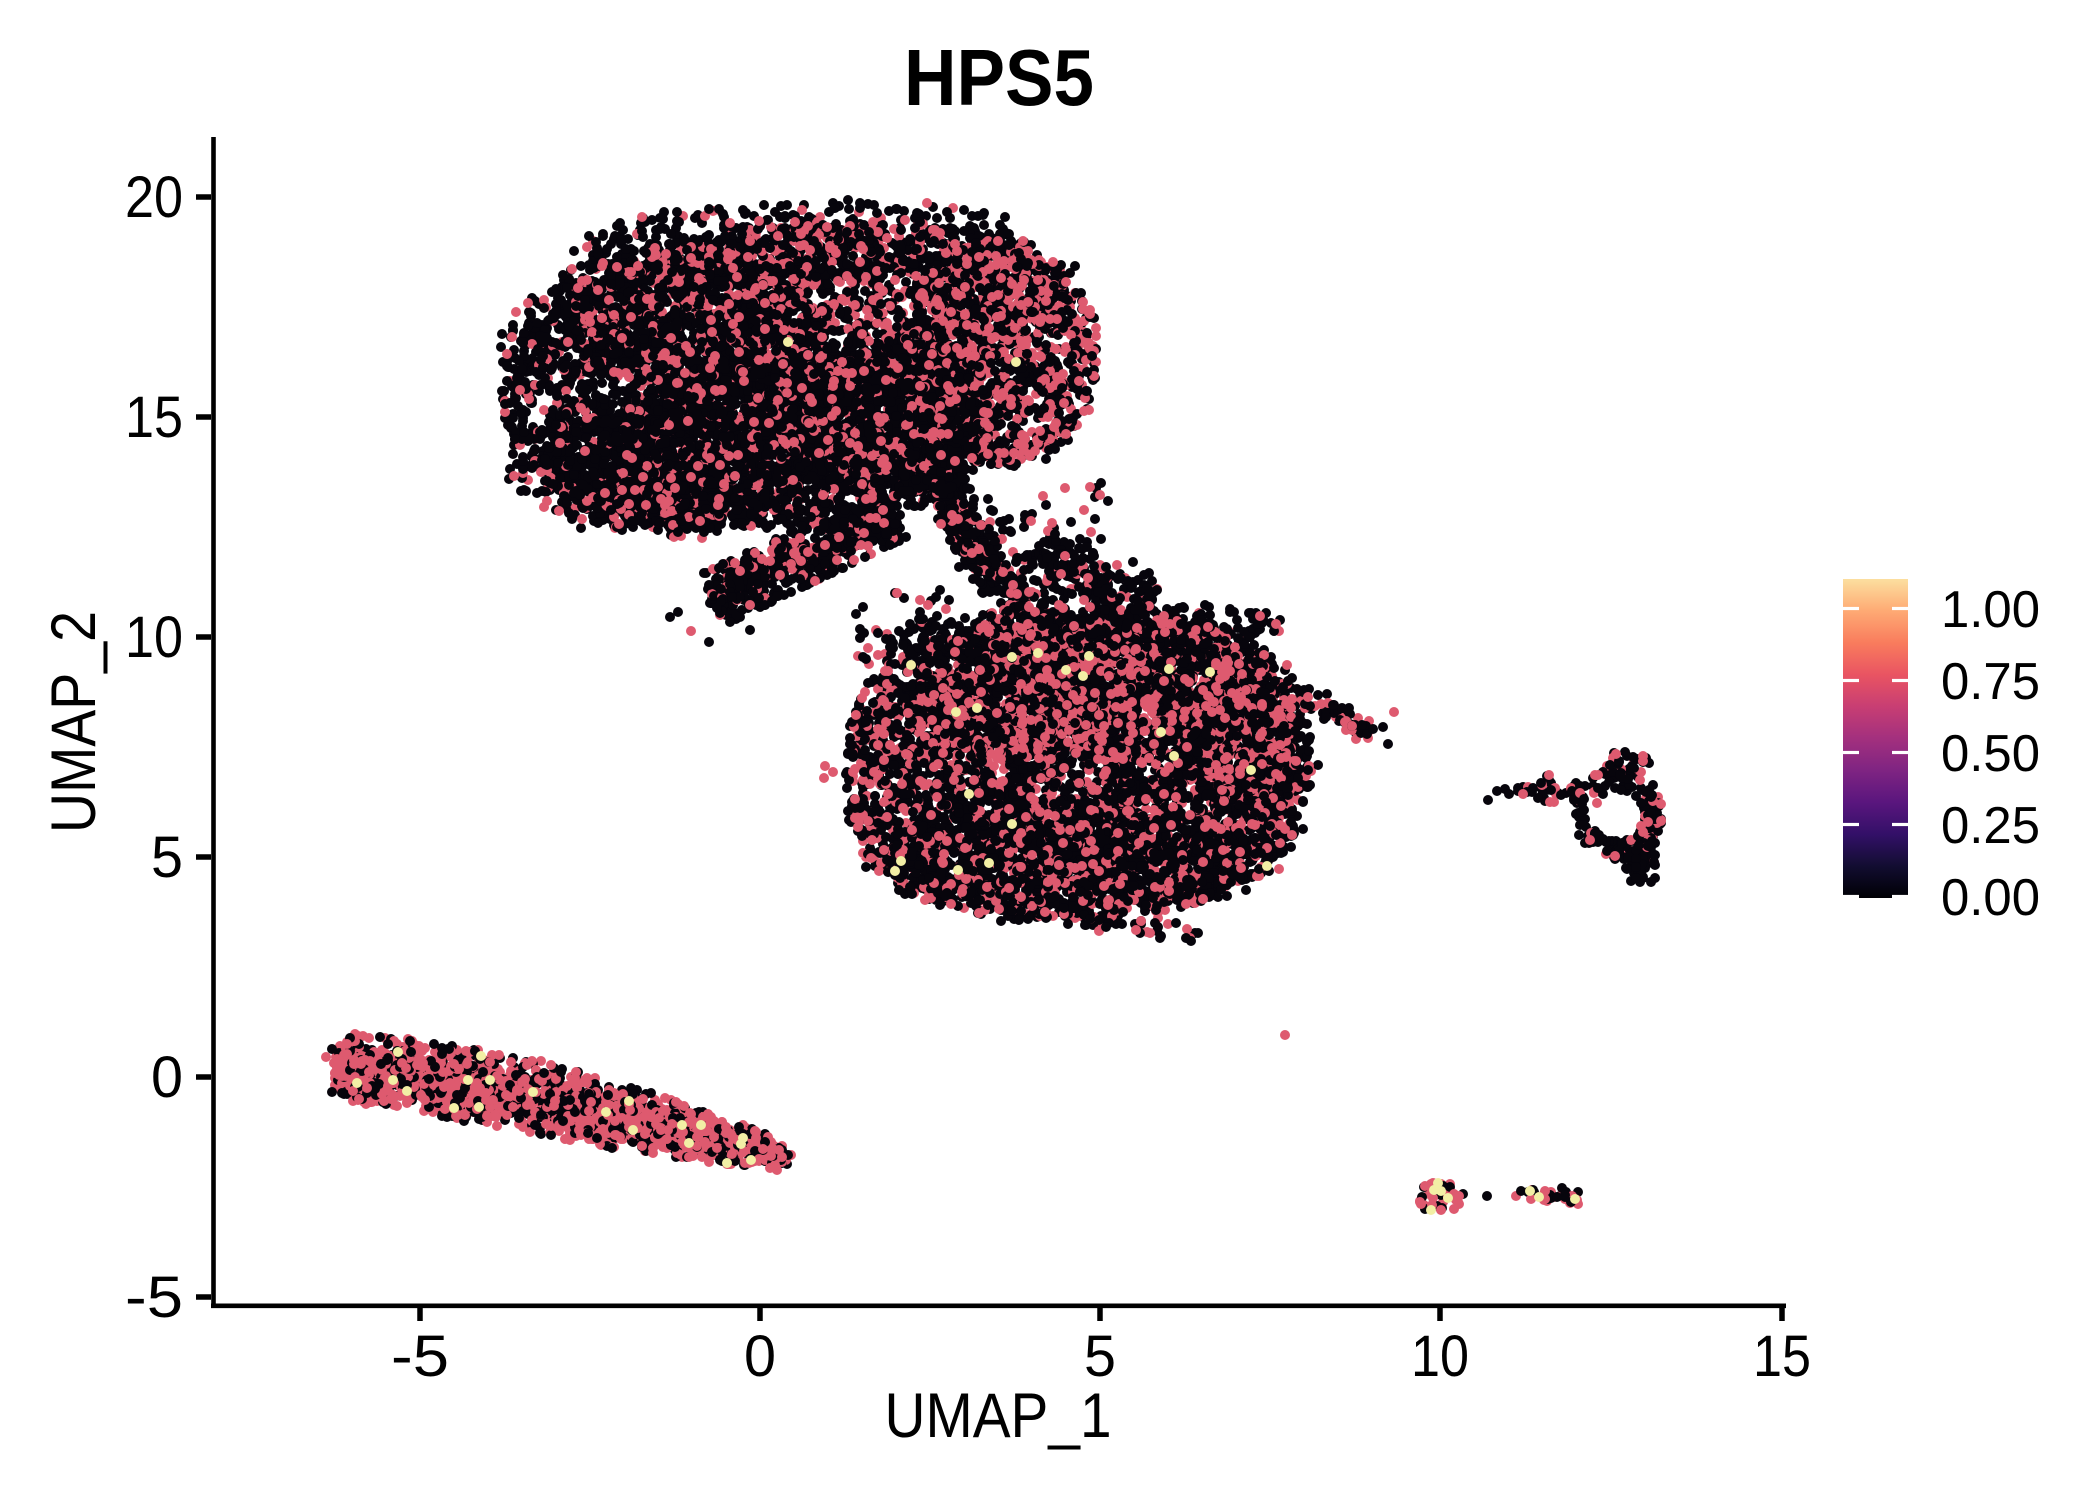 The width and height of the screenshot is (2100, 1500). Describe the element at coordinates (74, 722) in the screenshot. I see `svg-text: UMAP_2` at that location.